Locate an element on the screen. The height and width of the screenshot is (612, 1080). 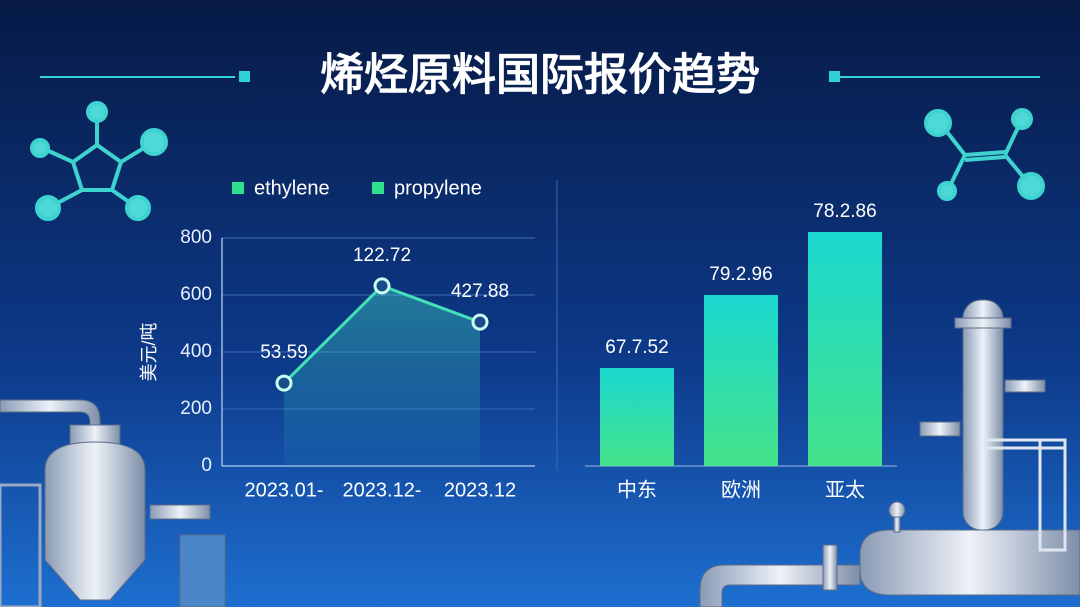
bar-label: 67.7.52 is located at coordinates (636, 347).